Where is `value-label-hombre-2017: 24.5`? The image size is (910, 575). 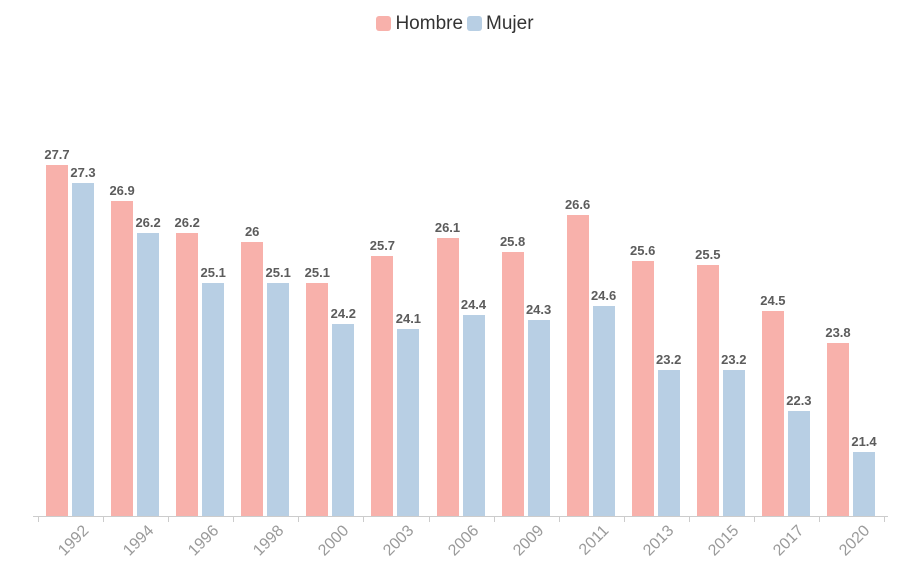
value-label-hombre-2017: 24.5 is located at coordinates (773, 300).